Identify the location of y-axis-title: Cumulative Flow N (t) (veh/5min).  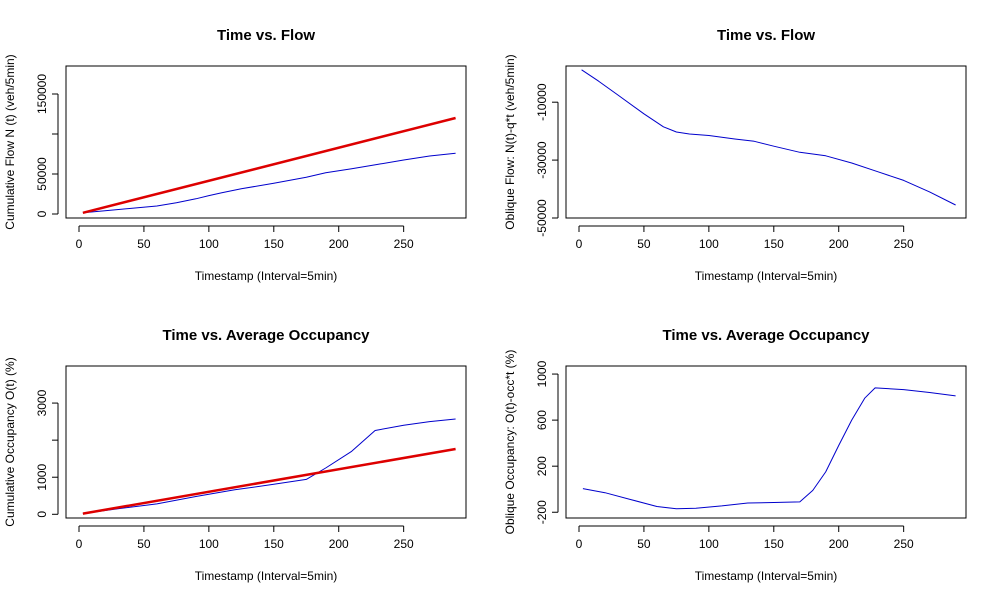
(10, 141).